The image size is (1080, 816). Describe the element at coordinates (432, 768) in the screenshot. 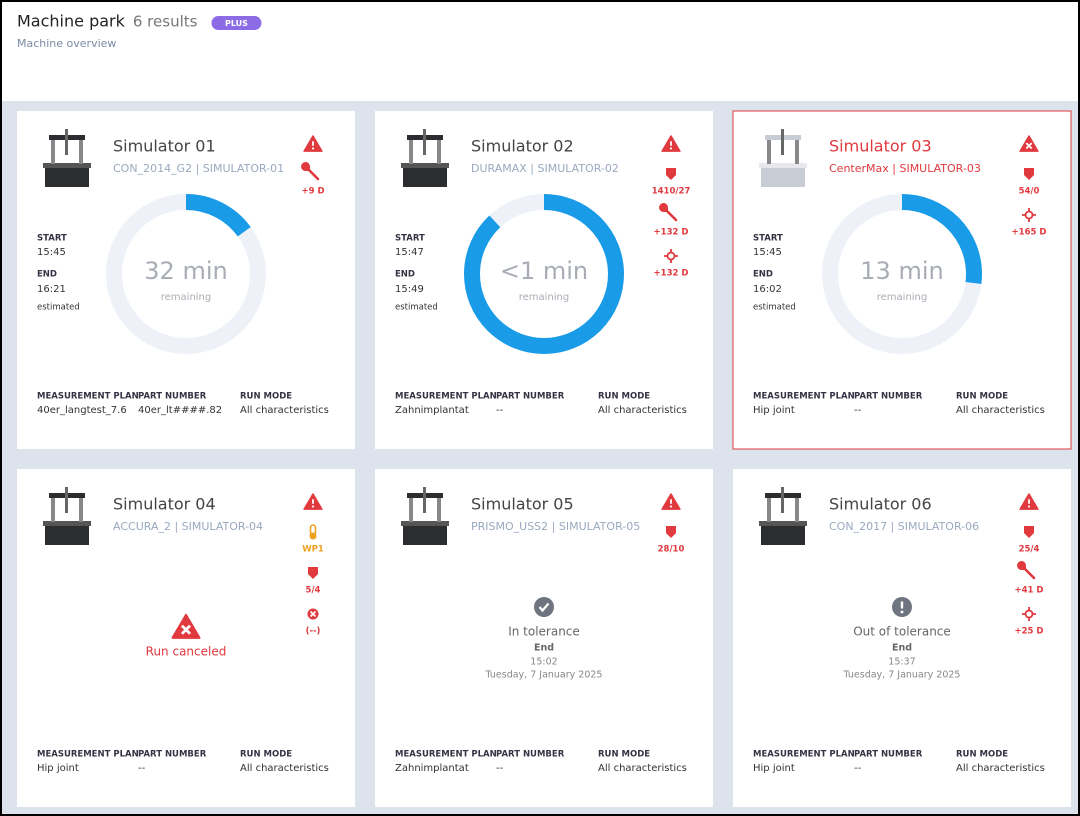

I see `plan-value: Zahnimplantat` at that location.